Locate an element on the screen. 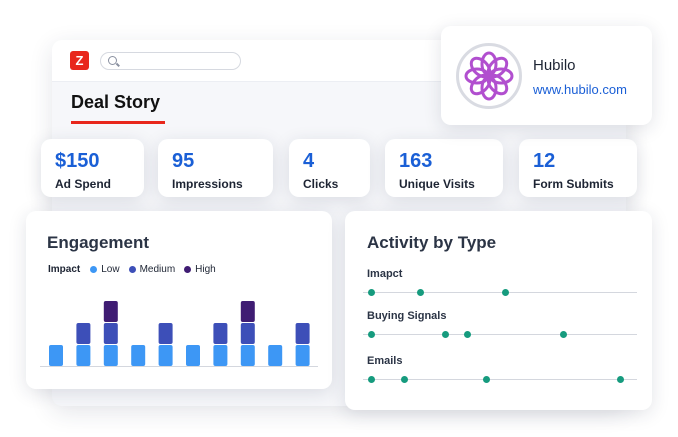 Image resolution: width=678 pixels, height=437 pixels. engagement-legend: Impact Low Medium High is located at coordinates (136, 269).